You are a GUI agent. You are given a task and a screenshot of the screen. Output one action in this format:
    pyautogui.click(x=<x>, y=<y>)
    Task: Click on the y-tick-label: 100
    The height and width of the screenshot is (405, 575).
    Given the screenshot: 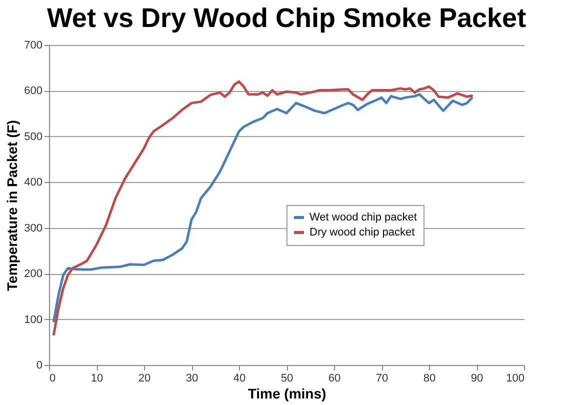 What is the action you would take?
    pyautogui.click(x=33, y=320)
    